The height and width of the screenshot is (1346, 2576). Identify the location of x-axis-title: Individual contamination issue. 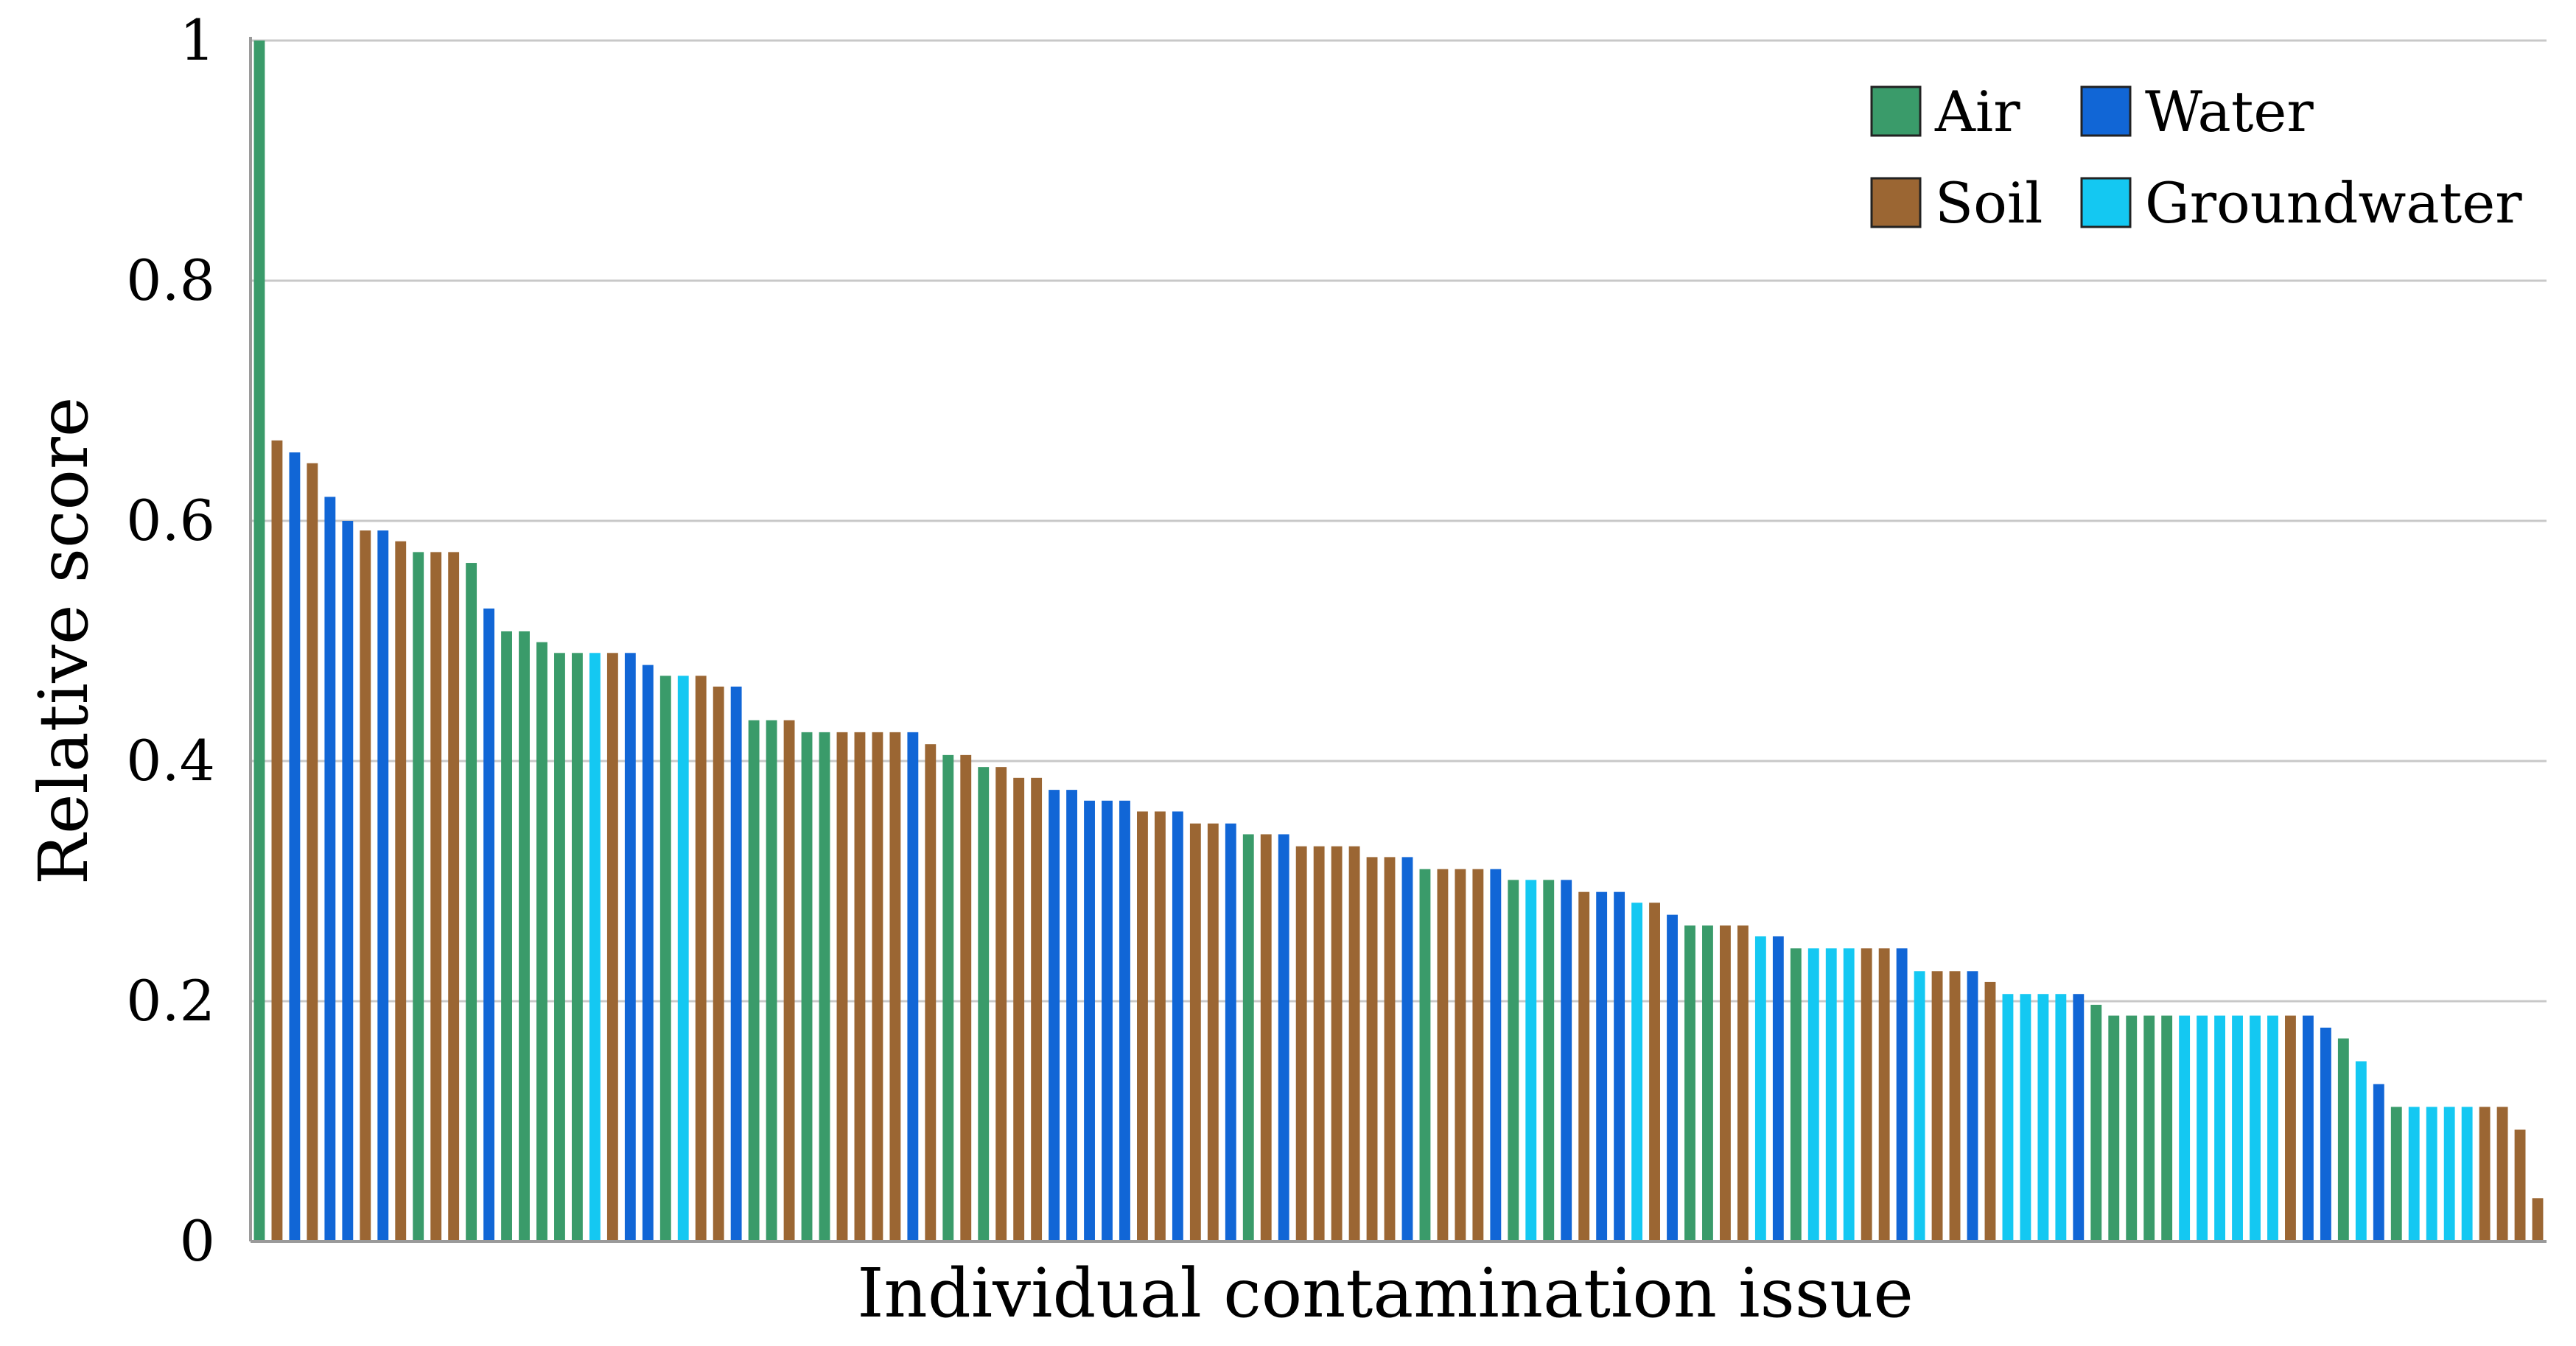
(1385, 1293).